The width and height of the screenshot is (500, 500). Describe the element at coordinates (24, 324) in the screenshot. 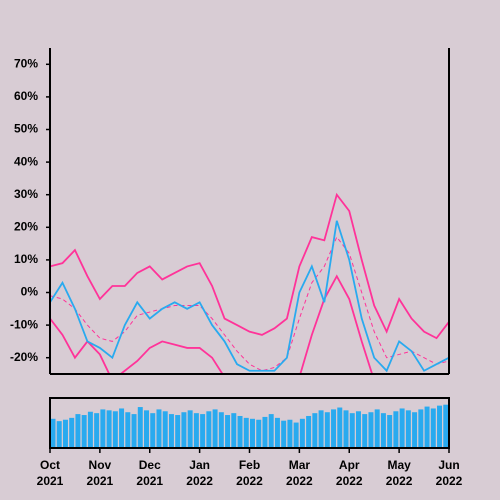

I see `y-tick-label: -10%` at that location.